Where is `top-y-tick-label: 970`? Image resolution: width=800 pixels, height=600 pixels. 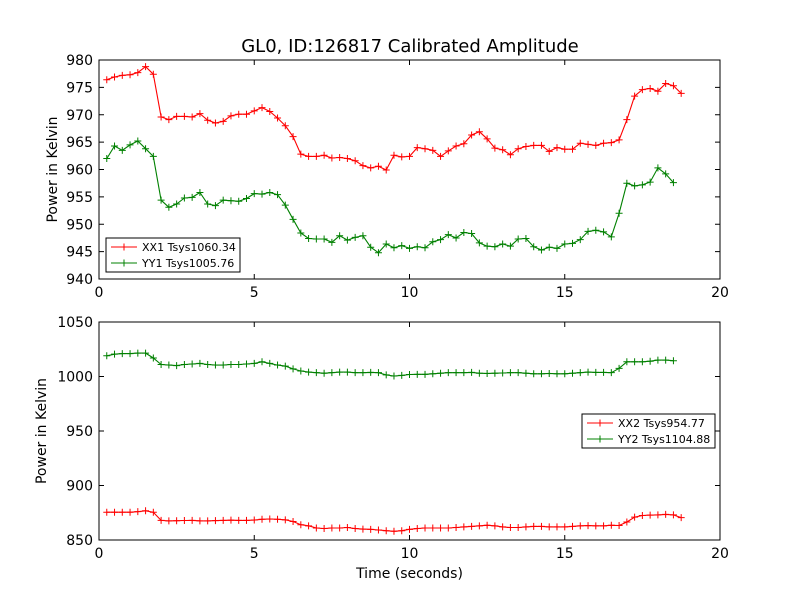
top-y-tick-label: 970 is located at coordinates (79, 116).